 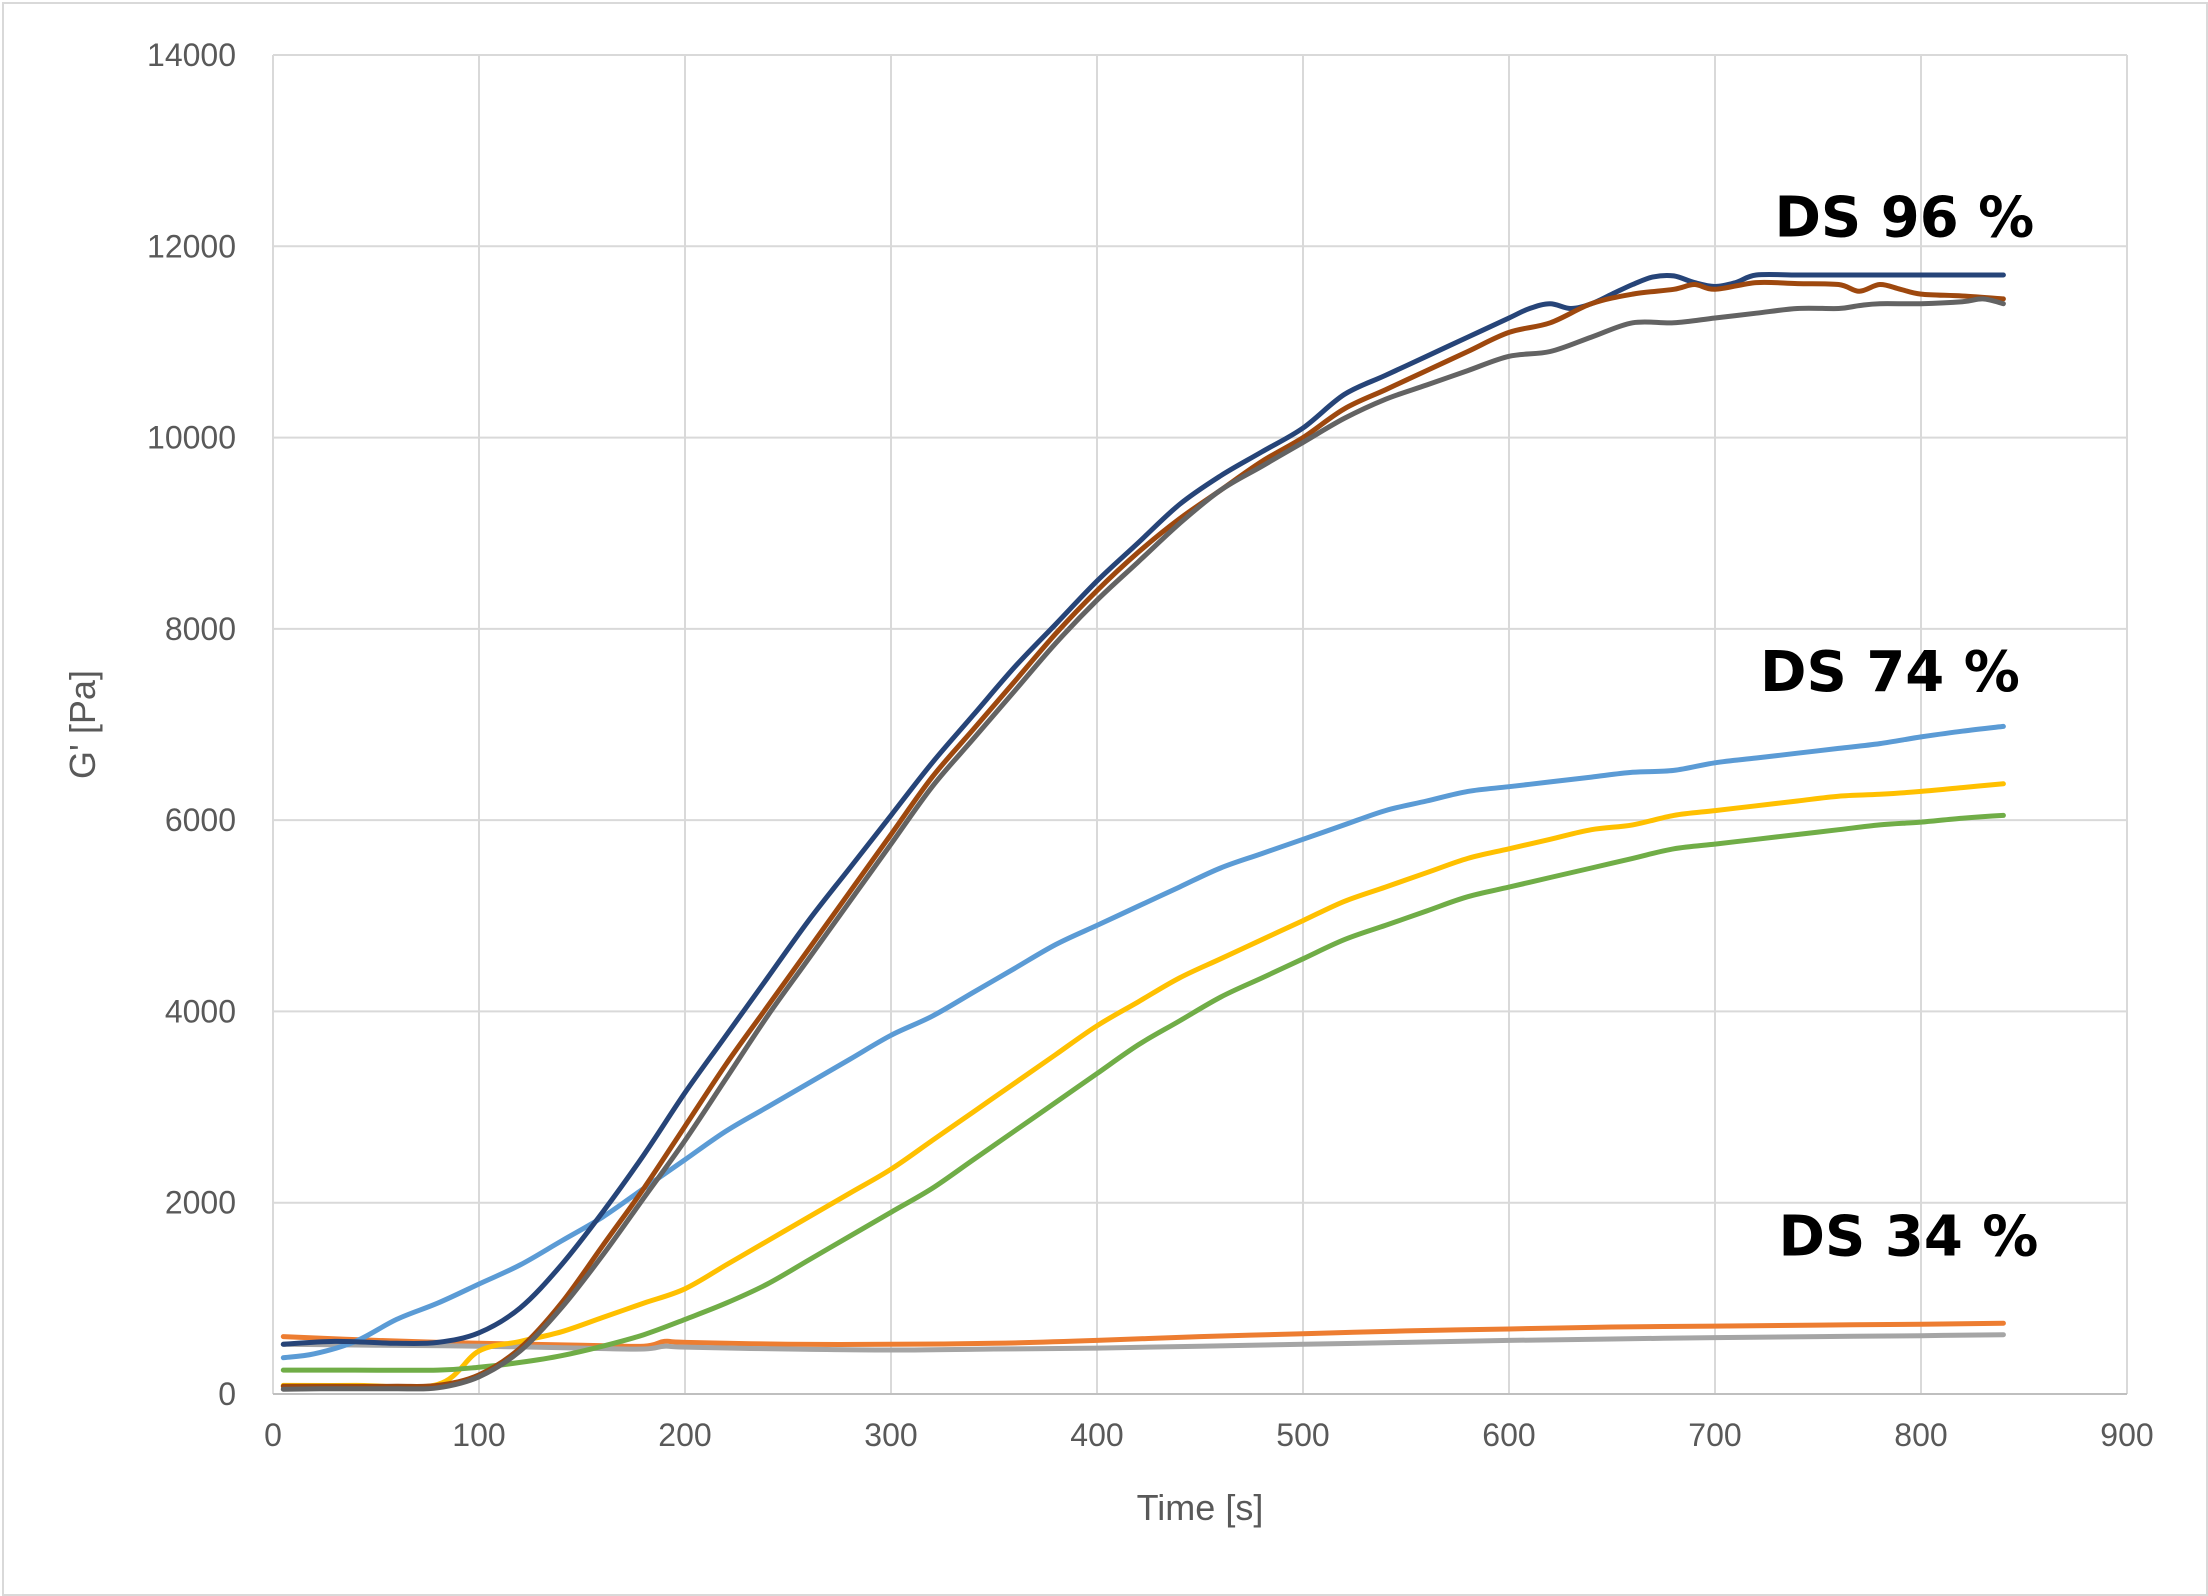 I want to click on x-tick-label: 200, so click(x=684, y=1435).